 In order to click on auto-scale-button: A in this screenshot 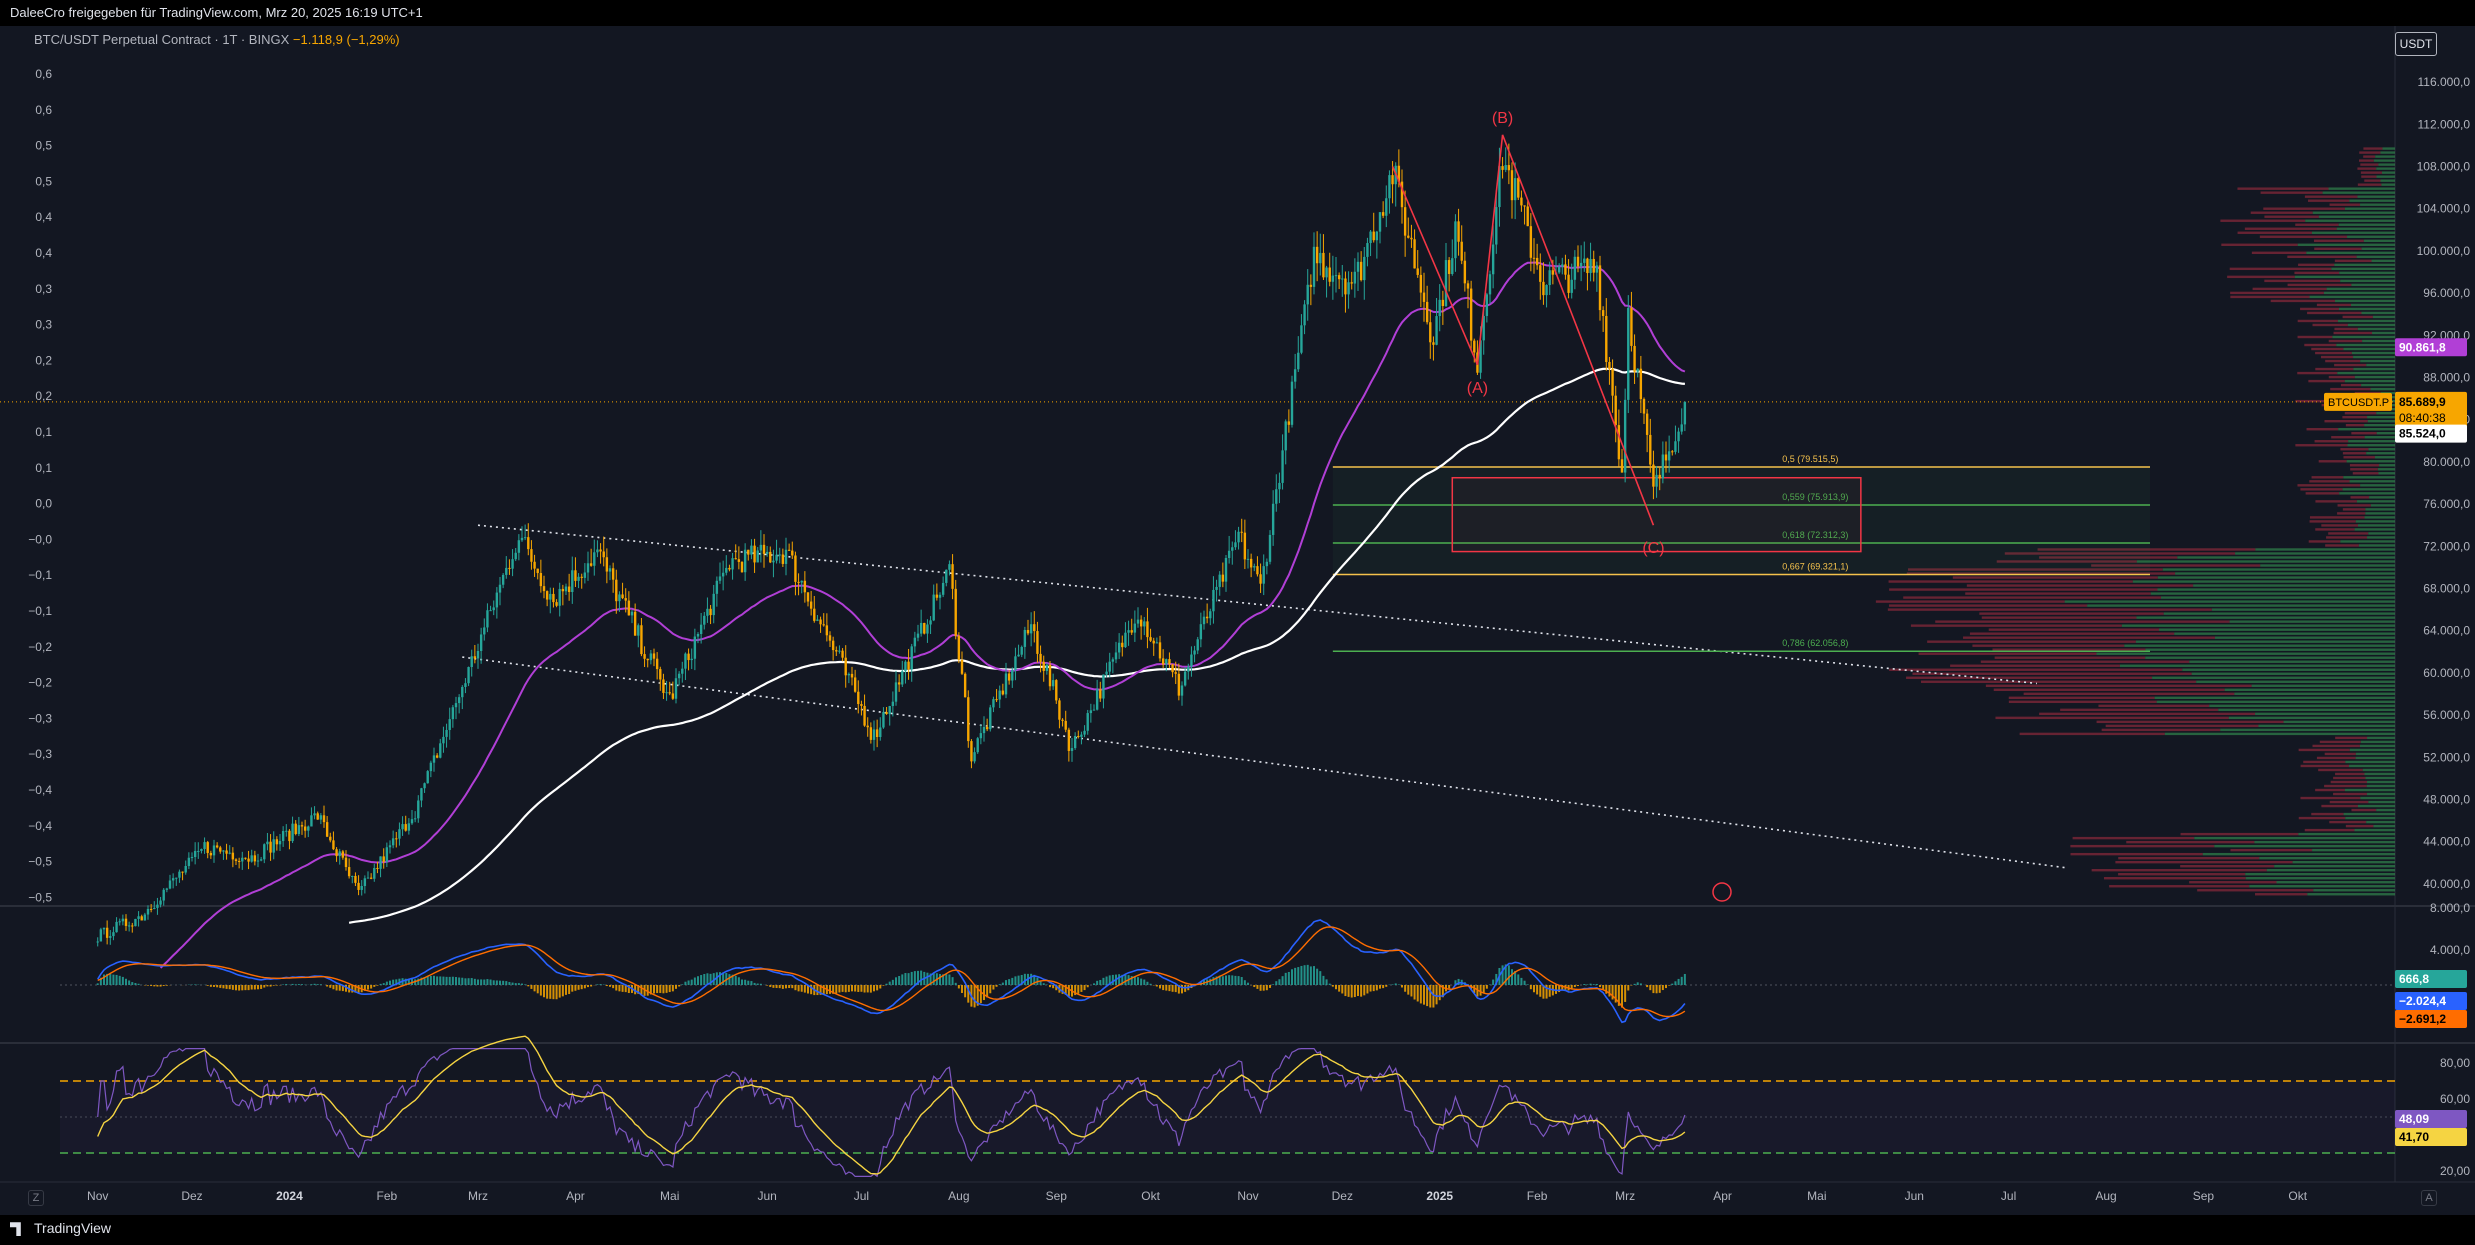, I will do `click(2429, 1198)`.